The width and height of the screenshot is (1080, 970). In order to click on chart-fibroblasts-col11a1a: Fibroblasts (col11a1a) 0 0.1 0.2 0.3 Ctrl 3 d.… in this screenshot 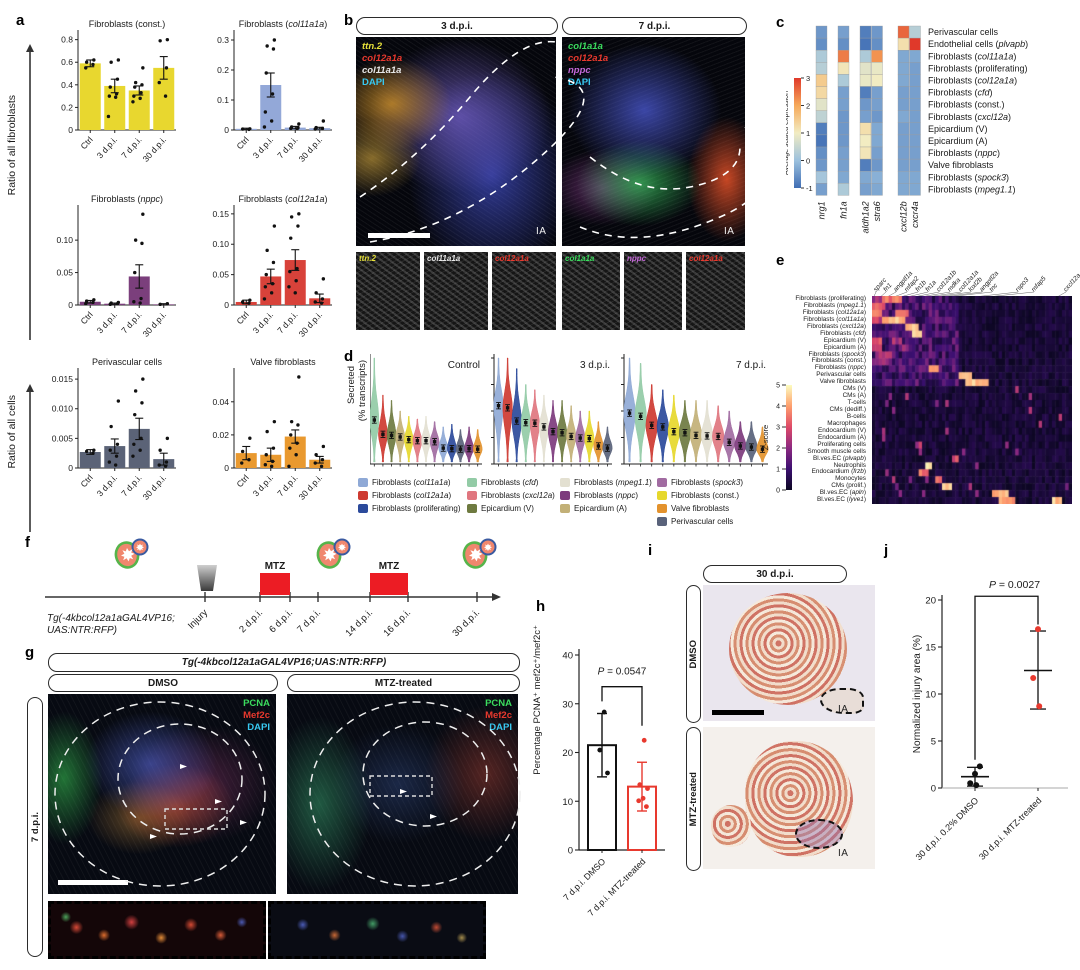, I will do `click(274, 91)`.